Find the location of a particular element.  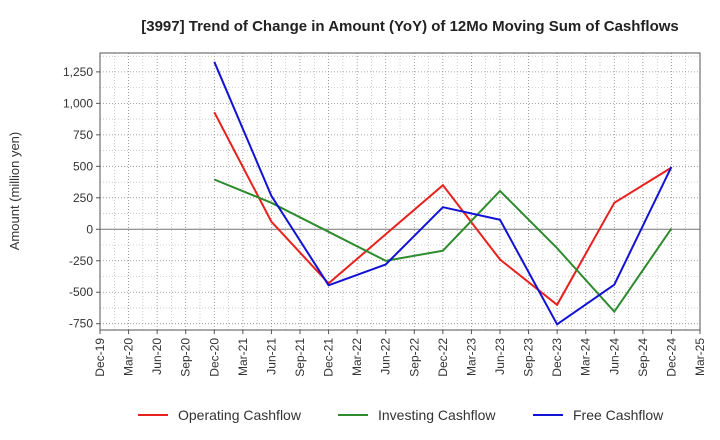

x-tick-label: Dec-20 is located at coordinates (214, 357).